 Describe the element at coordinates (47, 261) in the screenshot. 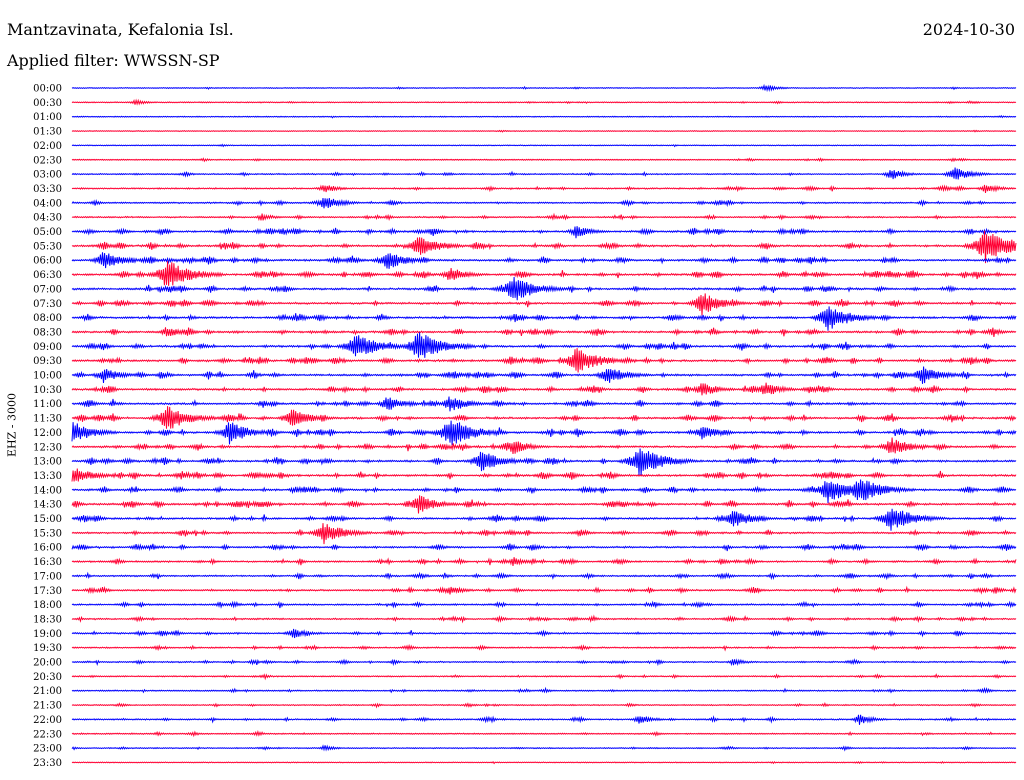

I see `tick-label: 06:00` at that location.